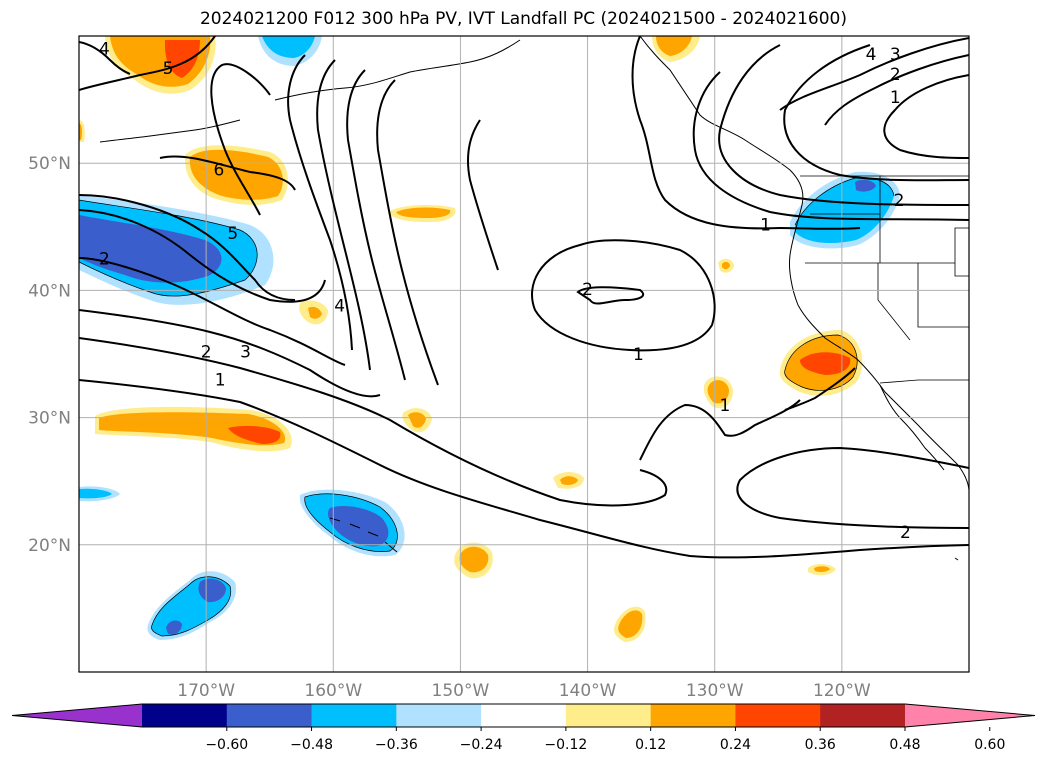 The width and height of the screenshot is (1047, 765). What do you see at coordinates (373, 422) in the screenshot?
I see `contour-line-2-south` at bounding box center [373, 422].